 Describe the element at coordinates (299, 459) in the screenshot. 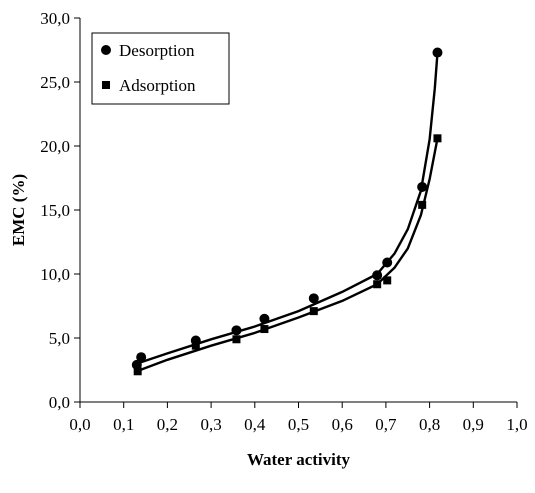

I see `x-axis-title: Water activity` at that location.